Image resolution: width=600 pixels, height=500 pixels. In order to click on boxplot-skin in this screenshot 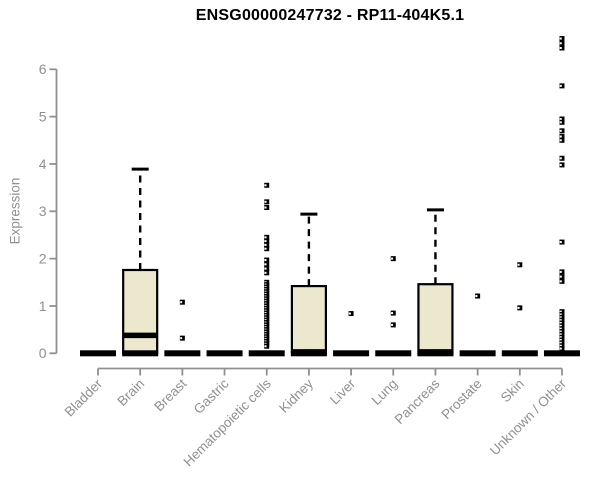, I will do `click(519, 309)`.